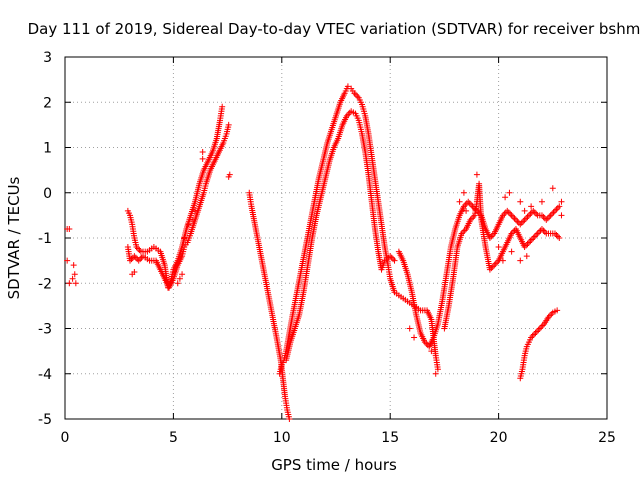 The height and width of the screenshot is (480, 640). Describe the element at coordinates (334, 465) in the screenshot. I see `x-axis-label: GPS time / hours` at that location.